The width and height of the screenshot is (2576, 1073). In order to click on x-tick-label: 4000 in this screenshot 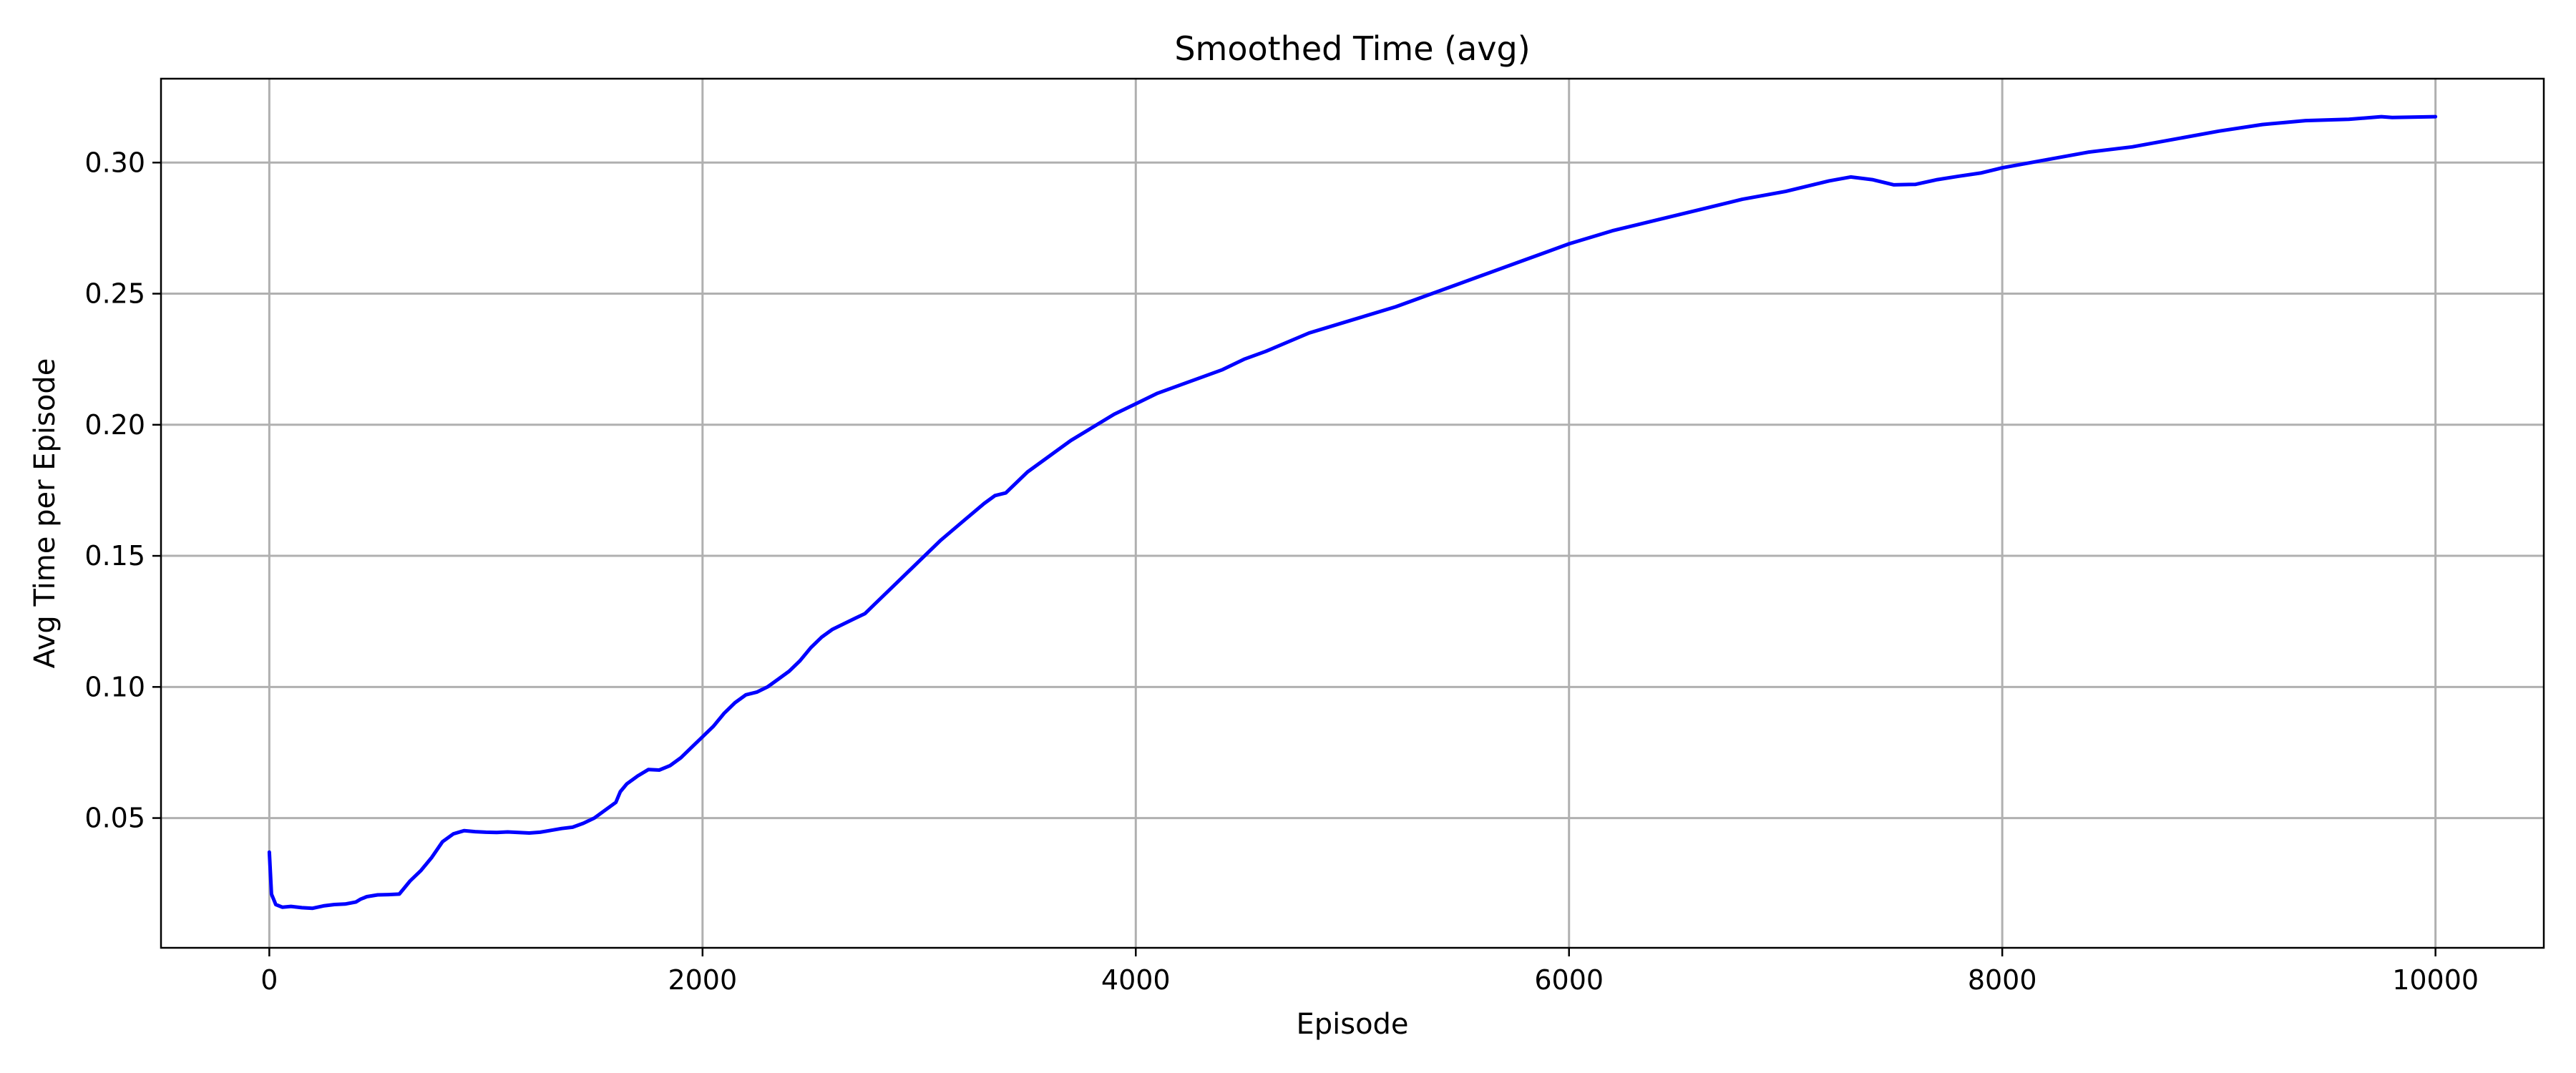, I will do `click(1136, 980)`.